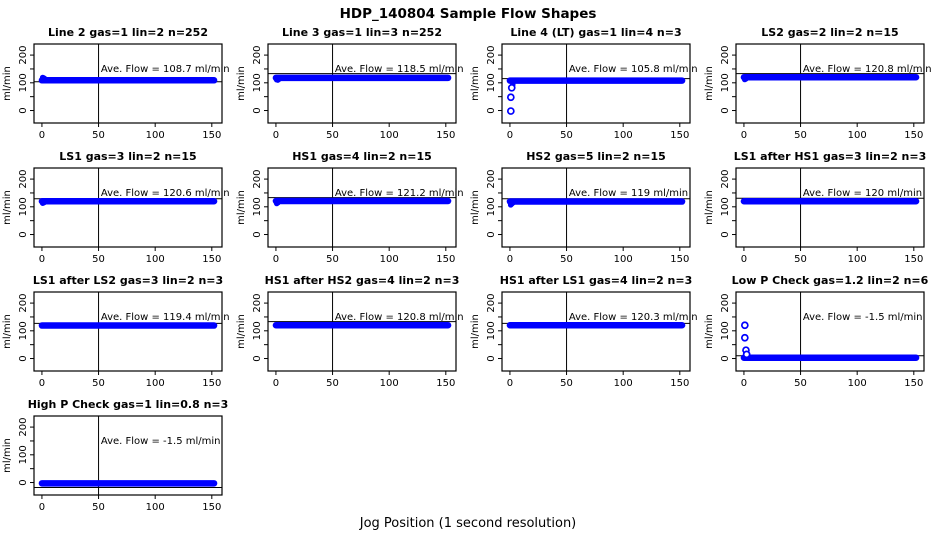 Image resolution: width=936 pixels, height=540 pixels. I want to click on subplot-title: LS1 after LS2 gas=3 lin=2 n=3, so click(128, 280).